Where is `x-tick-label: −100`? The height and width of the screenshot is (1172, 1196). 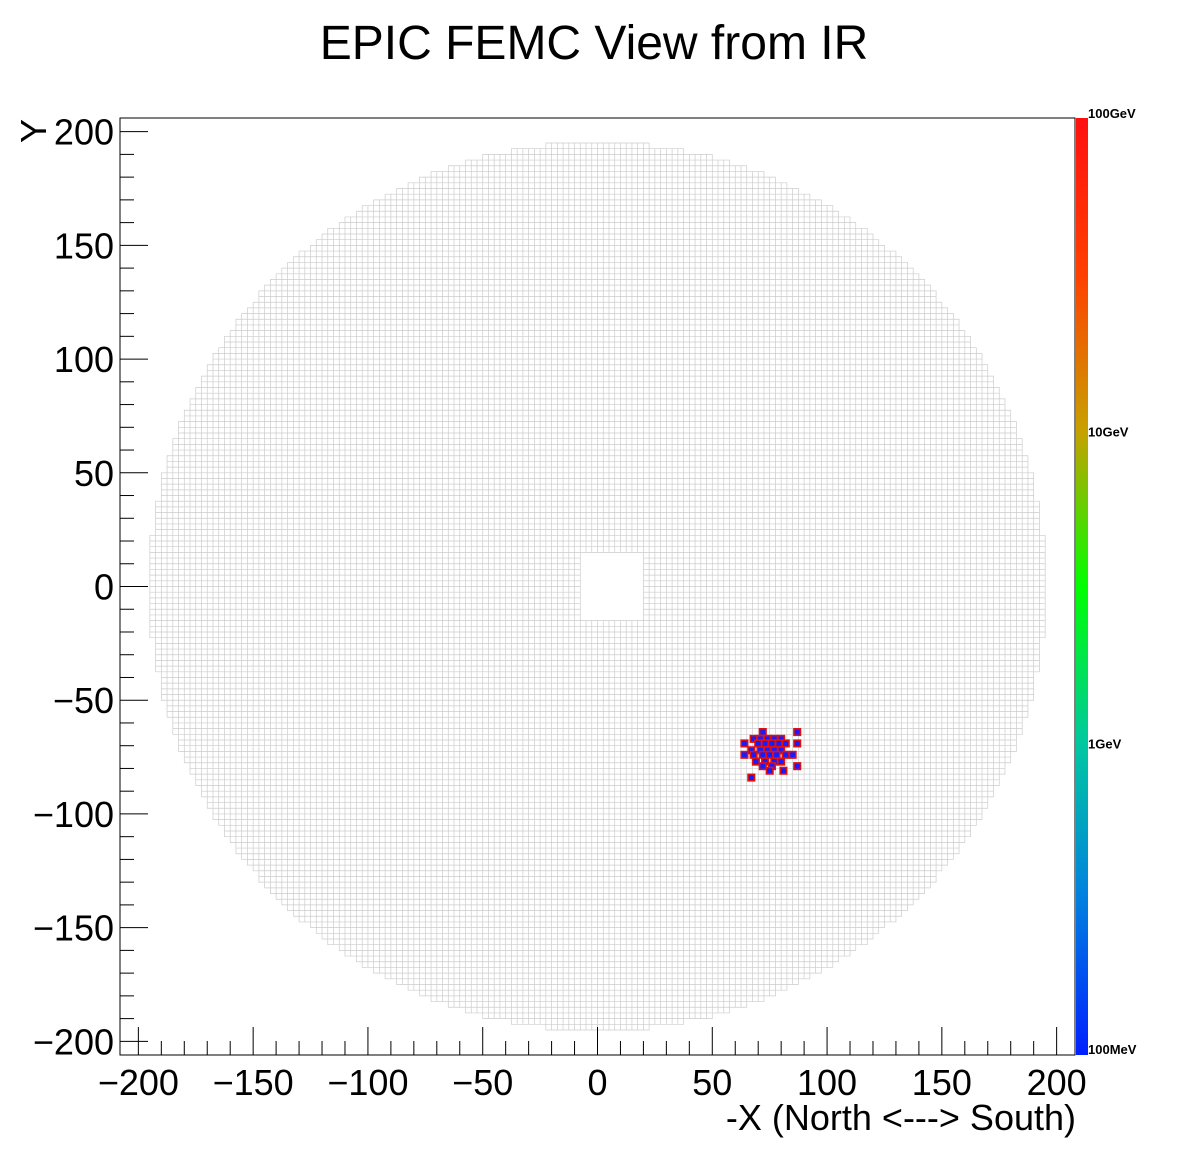 x-tick-label: −100 is located at coordinates (367, 1082).